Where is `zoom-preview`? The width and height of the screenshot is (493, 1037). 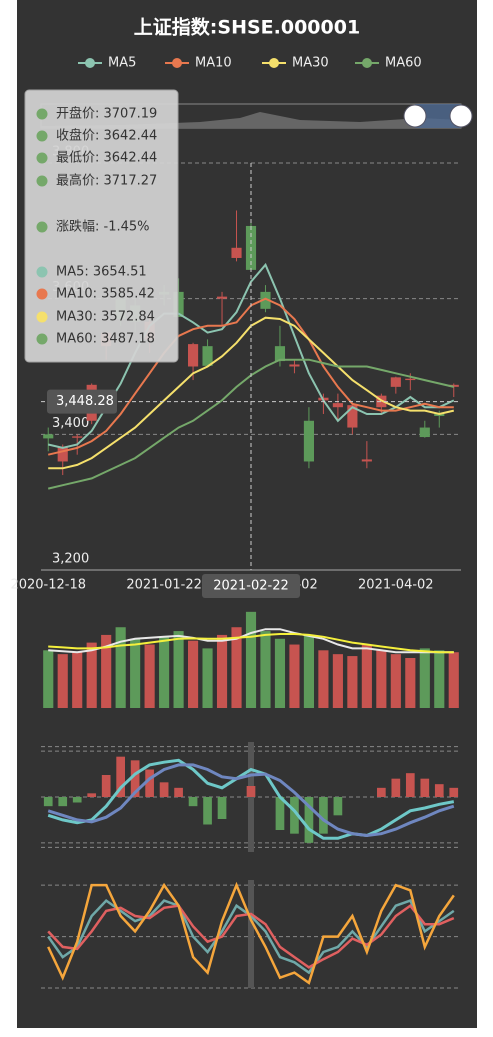 zoom-preview is located at coordinates (251, 120).